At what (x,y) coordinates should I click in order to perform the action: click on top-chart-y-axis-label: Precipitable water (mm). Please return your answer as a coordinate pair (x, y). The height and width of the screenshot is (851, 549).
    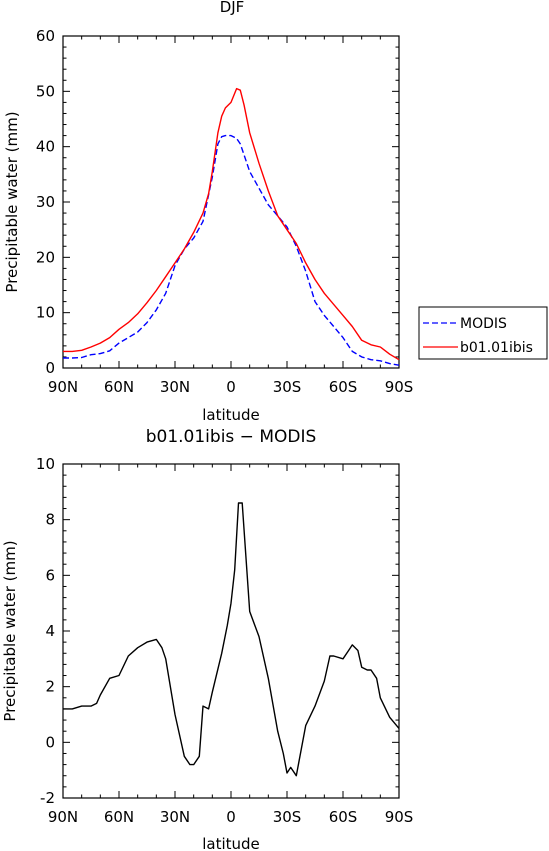
    Looking at the image, I should click on (12, 201).